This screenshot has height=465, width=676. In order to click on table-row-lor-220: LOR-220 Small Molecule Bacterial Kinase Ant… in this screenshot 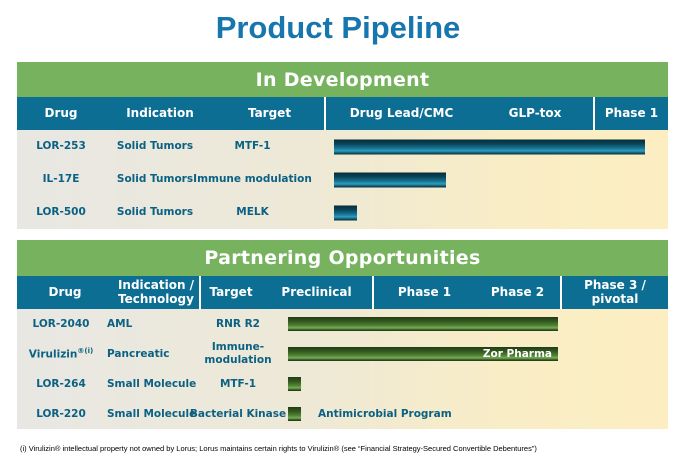, I will do `click(342, 414)`.